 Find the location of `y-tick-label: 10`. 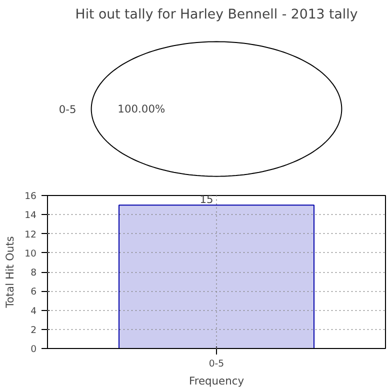

y-tick-label: 10 is located at coordinates (30, 254).